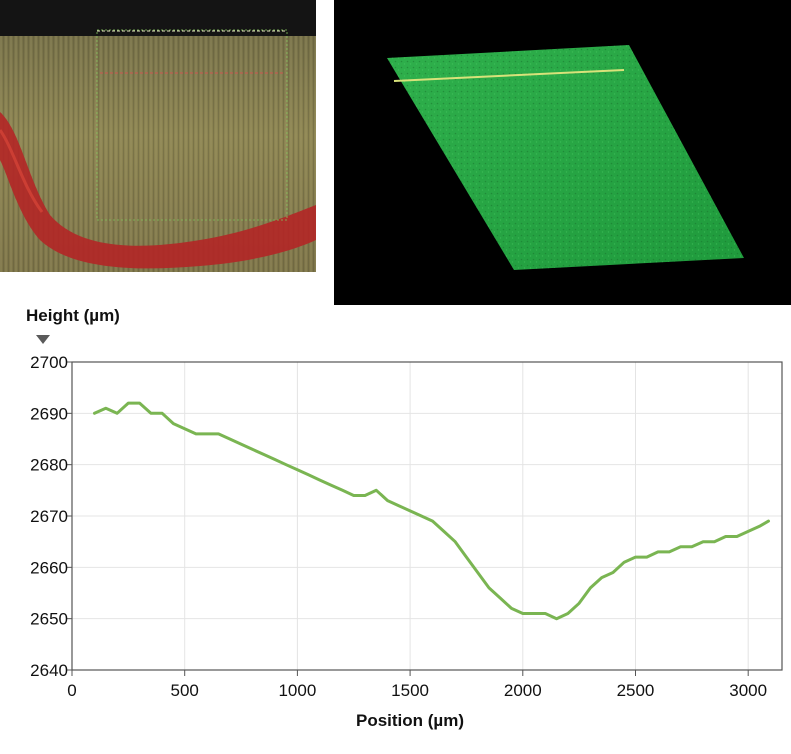 The image size is (791, 754). I want to click on x-tick-label: 2500, so click(636, 690).